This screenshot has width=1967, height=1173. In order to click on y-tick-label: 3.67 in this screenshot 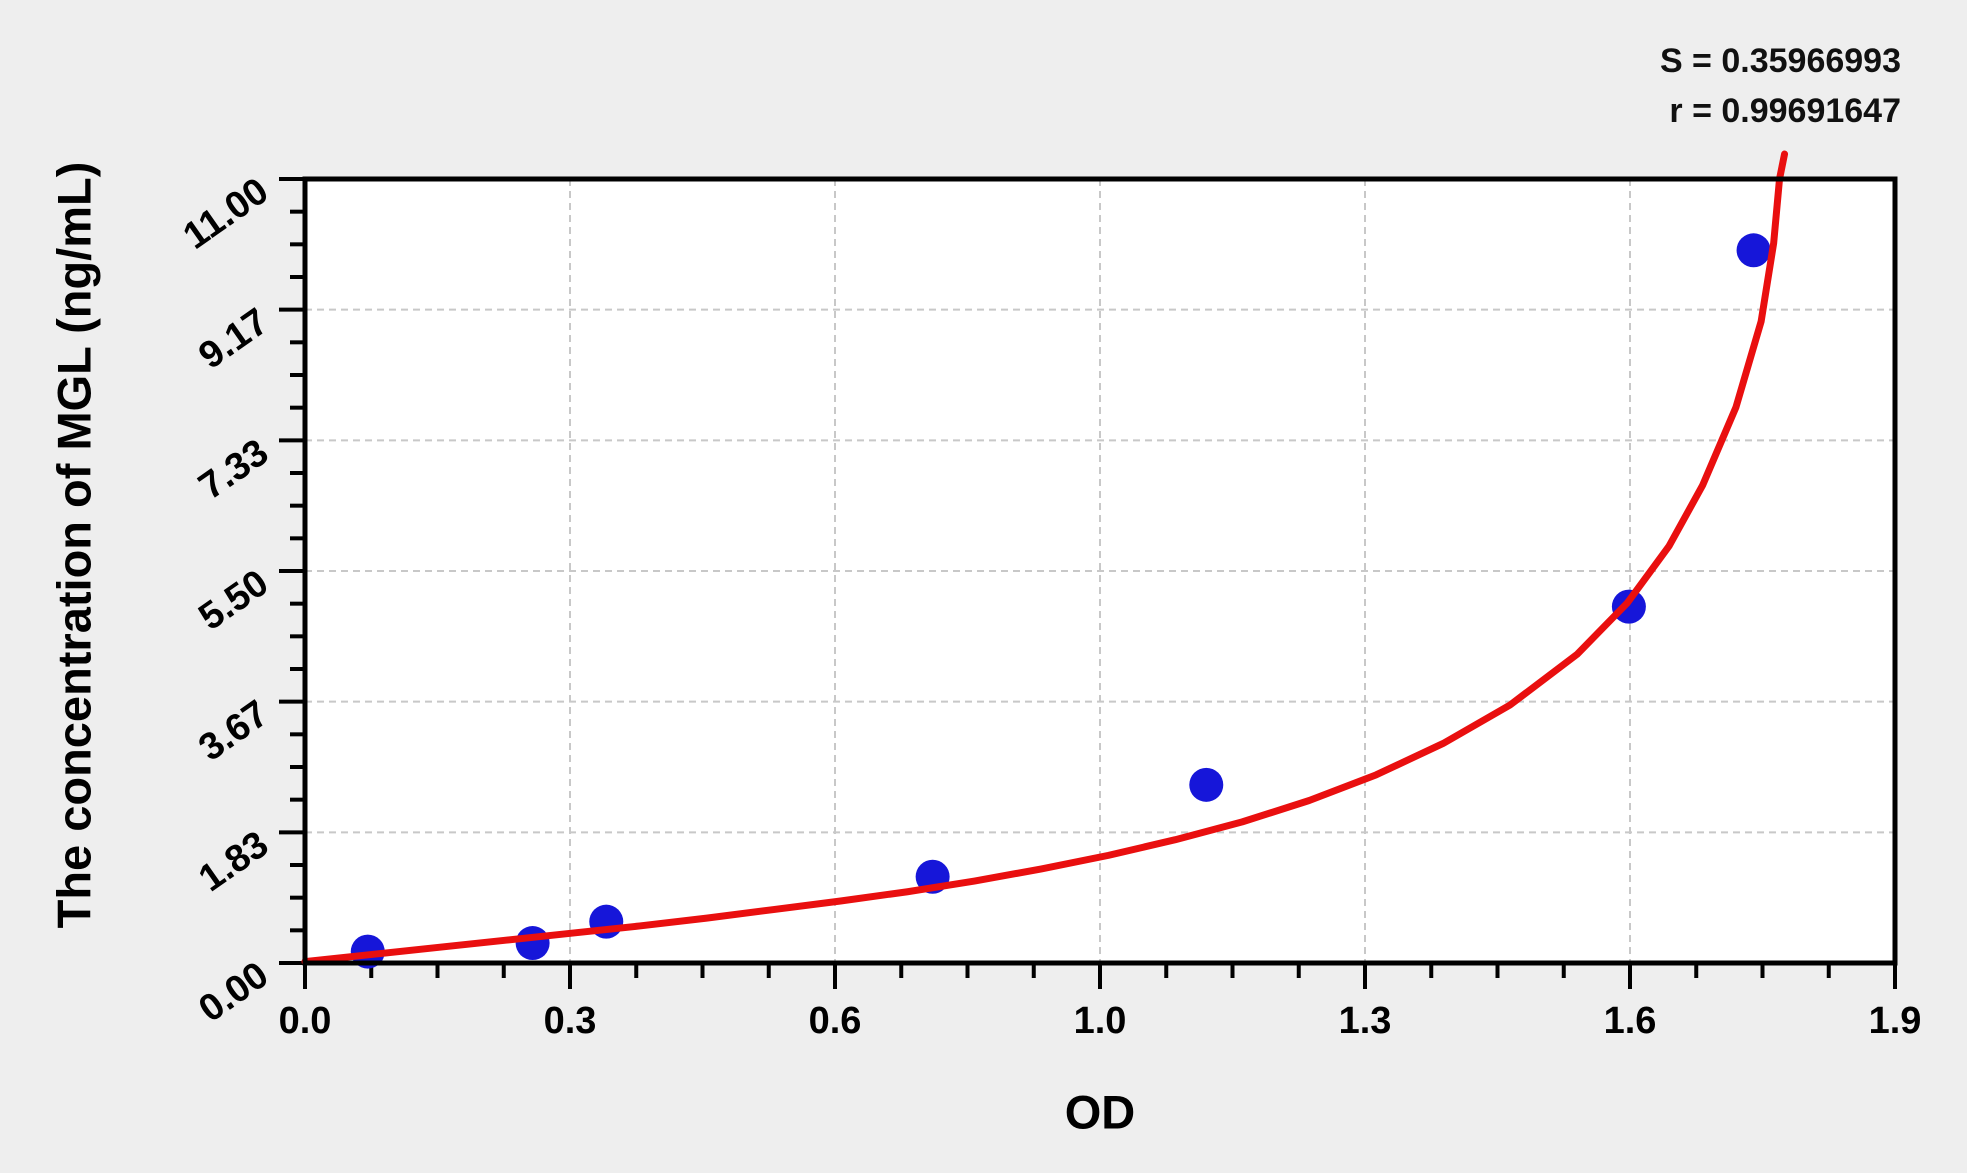, I will do `click(233, 731)`.